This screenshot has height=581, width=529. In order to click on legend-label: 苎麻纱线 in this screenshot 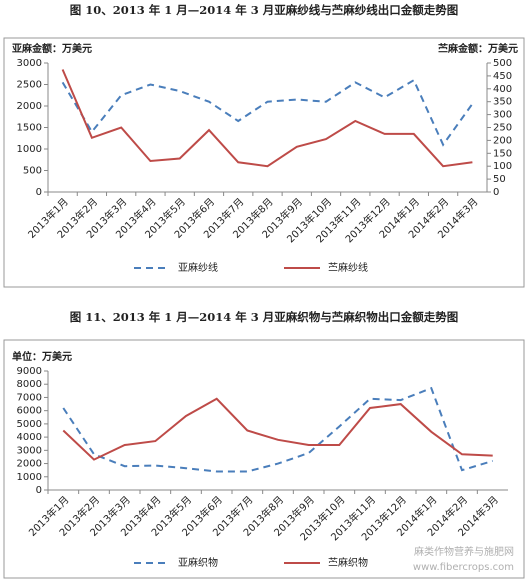, I will do `click(348, 267)`.